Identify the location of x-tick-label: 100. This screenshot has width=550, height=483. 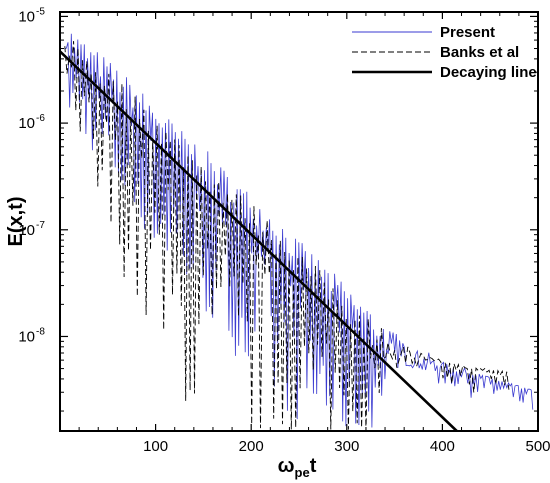
(155, 446).